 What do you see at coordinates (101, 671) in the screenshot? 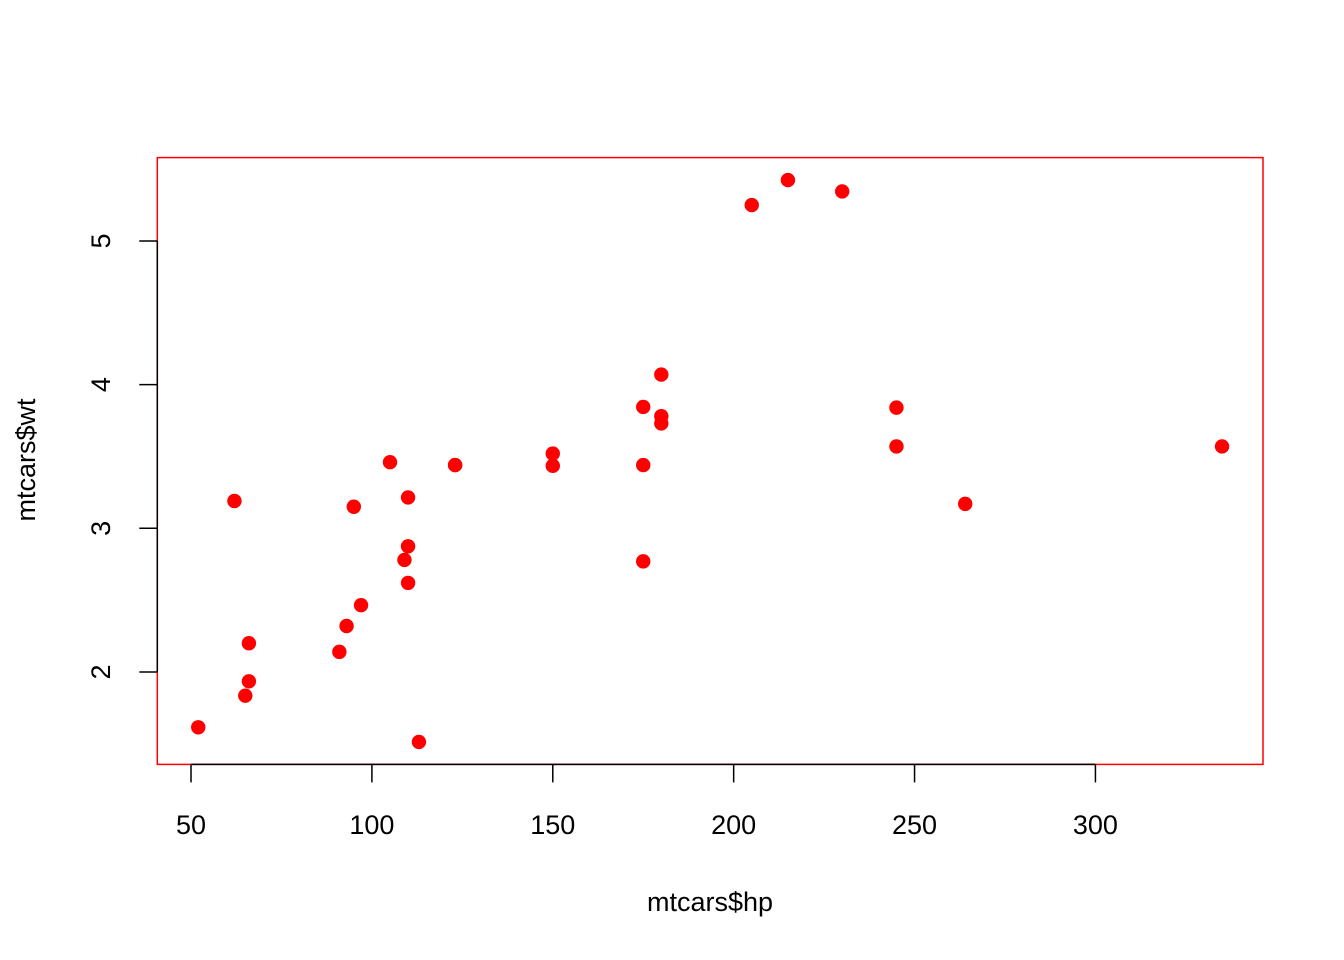
I see `y-tick-label: 2` at bounding box center [101, 671].